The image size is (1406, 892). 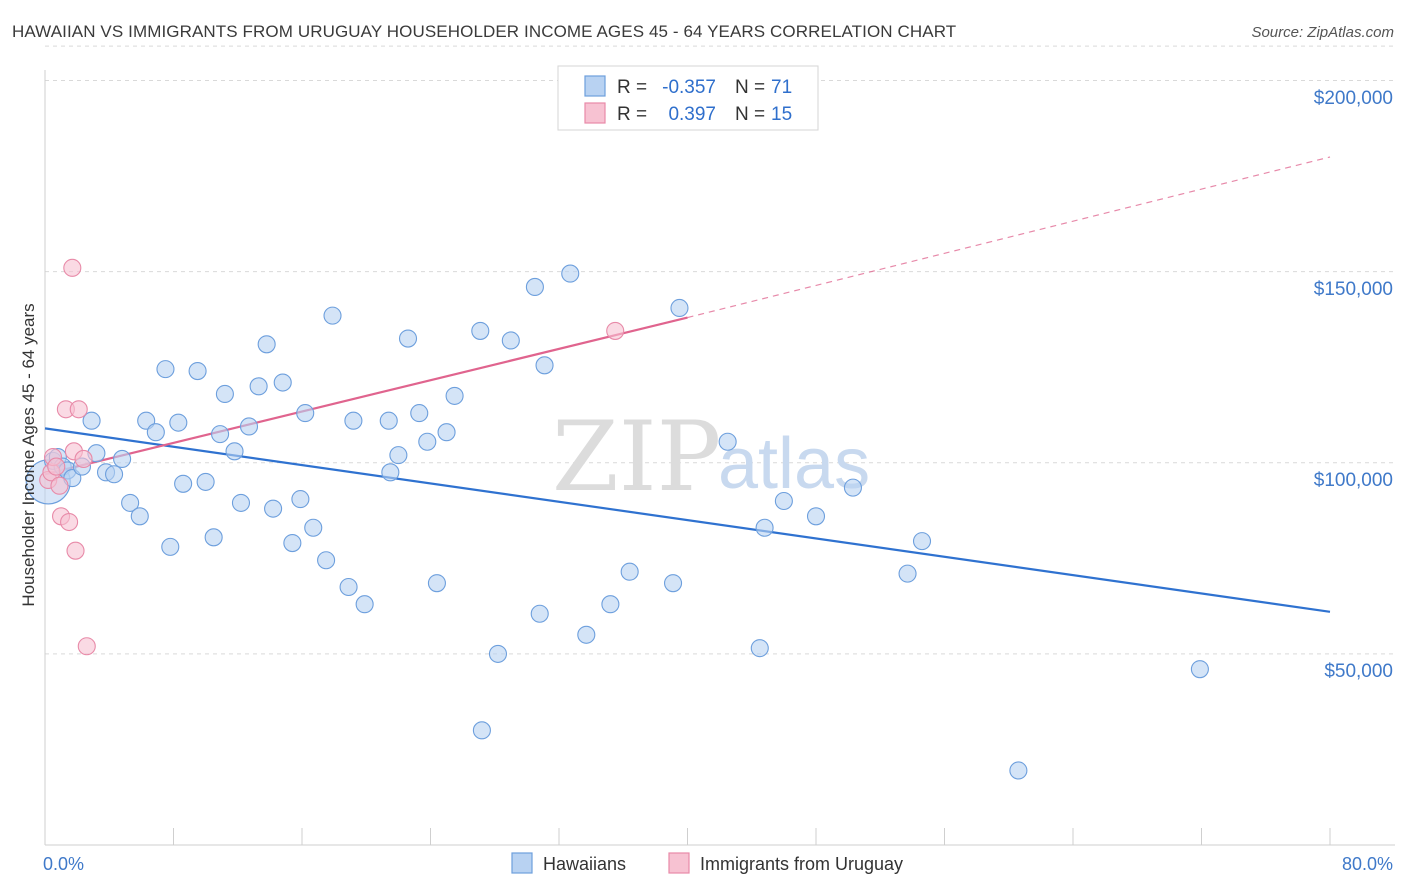 I want to click on source-label: Source: ZipAtlas.com, so click(x=1322, y=32).